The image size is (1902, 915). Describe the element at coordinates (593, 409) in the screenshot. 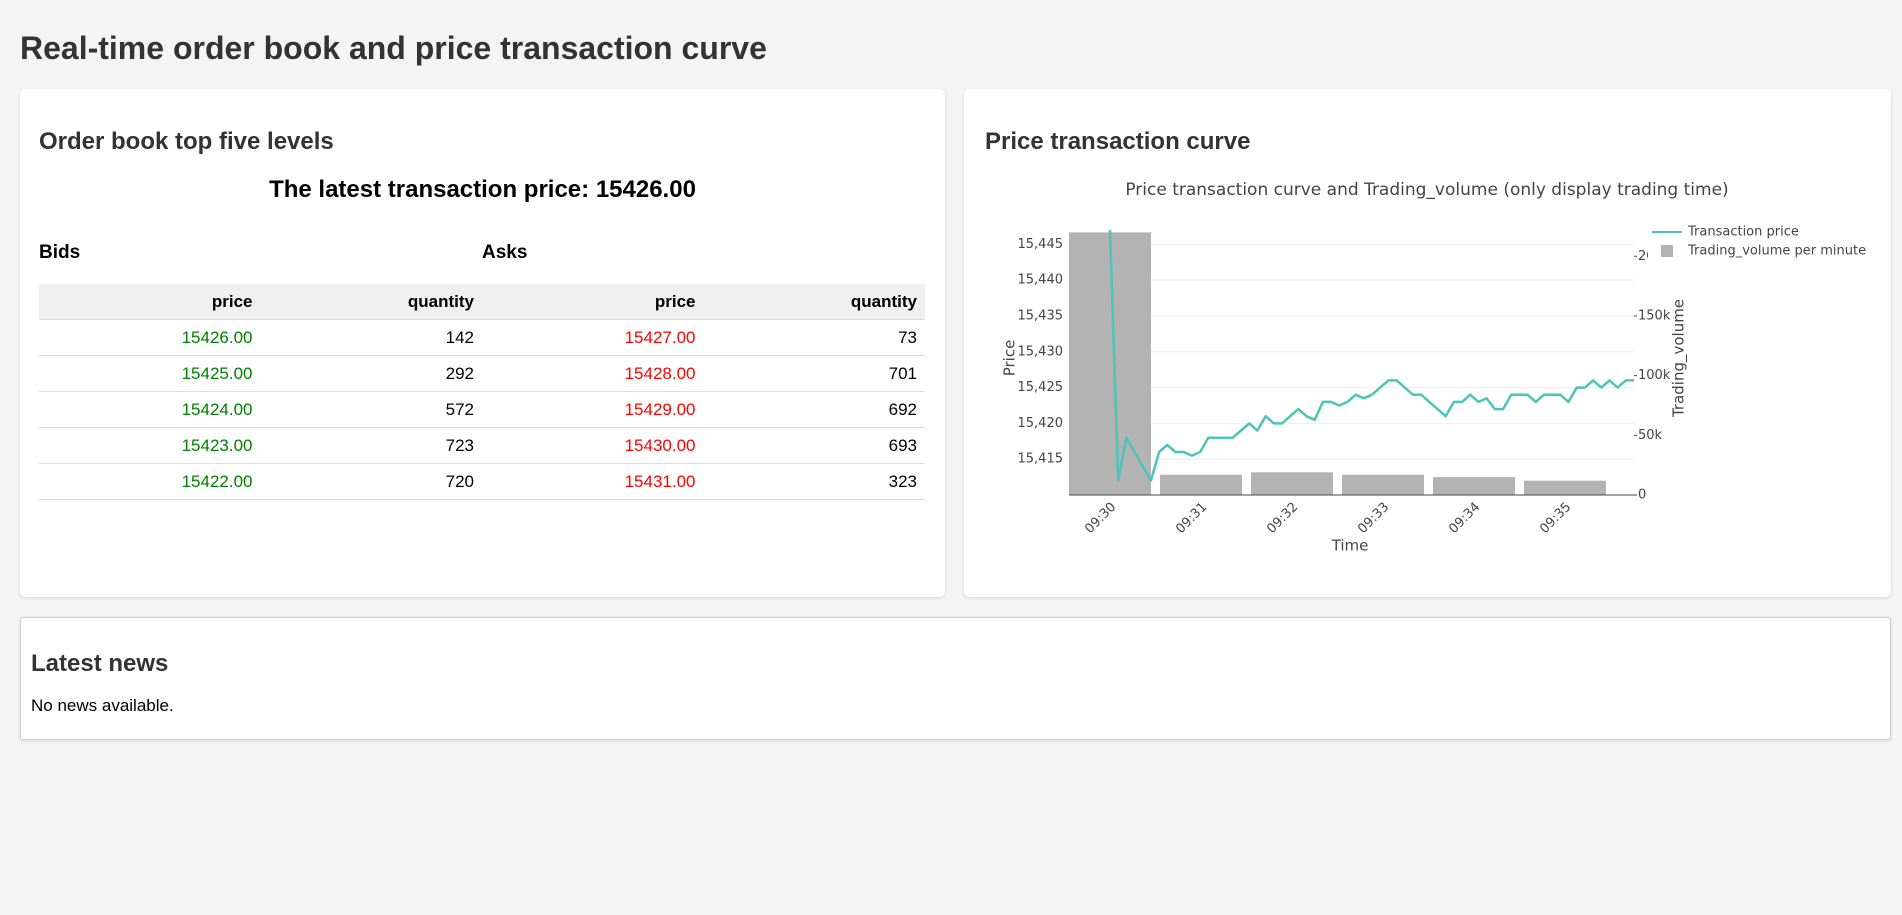

I see `table-cell: 15429.00` at that location.